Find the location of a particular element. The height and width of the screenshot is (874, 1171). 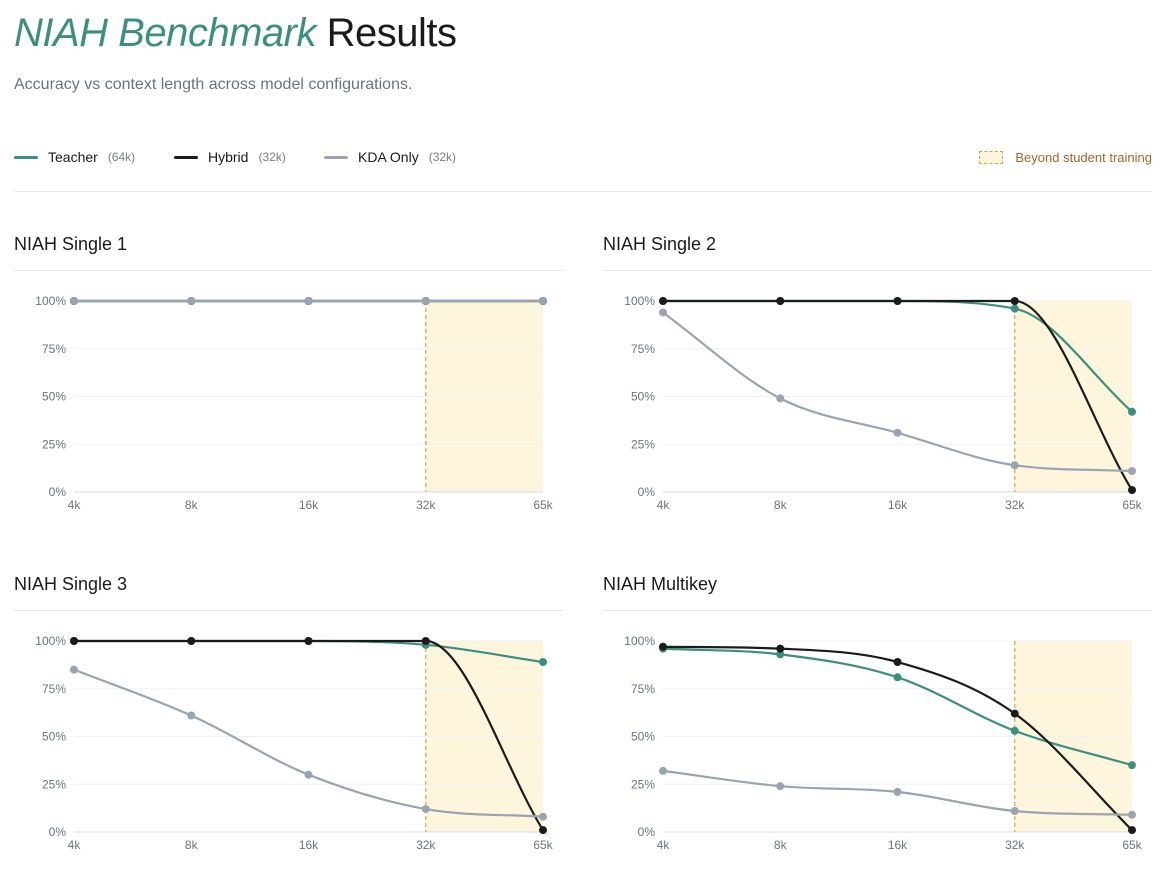

title-accent: NIAH Benchmark is located at coordinates (165, 33).